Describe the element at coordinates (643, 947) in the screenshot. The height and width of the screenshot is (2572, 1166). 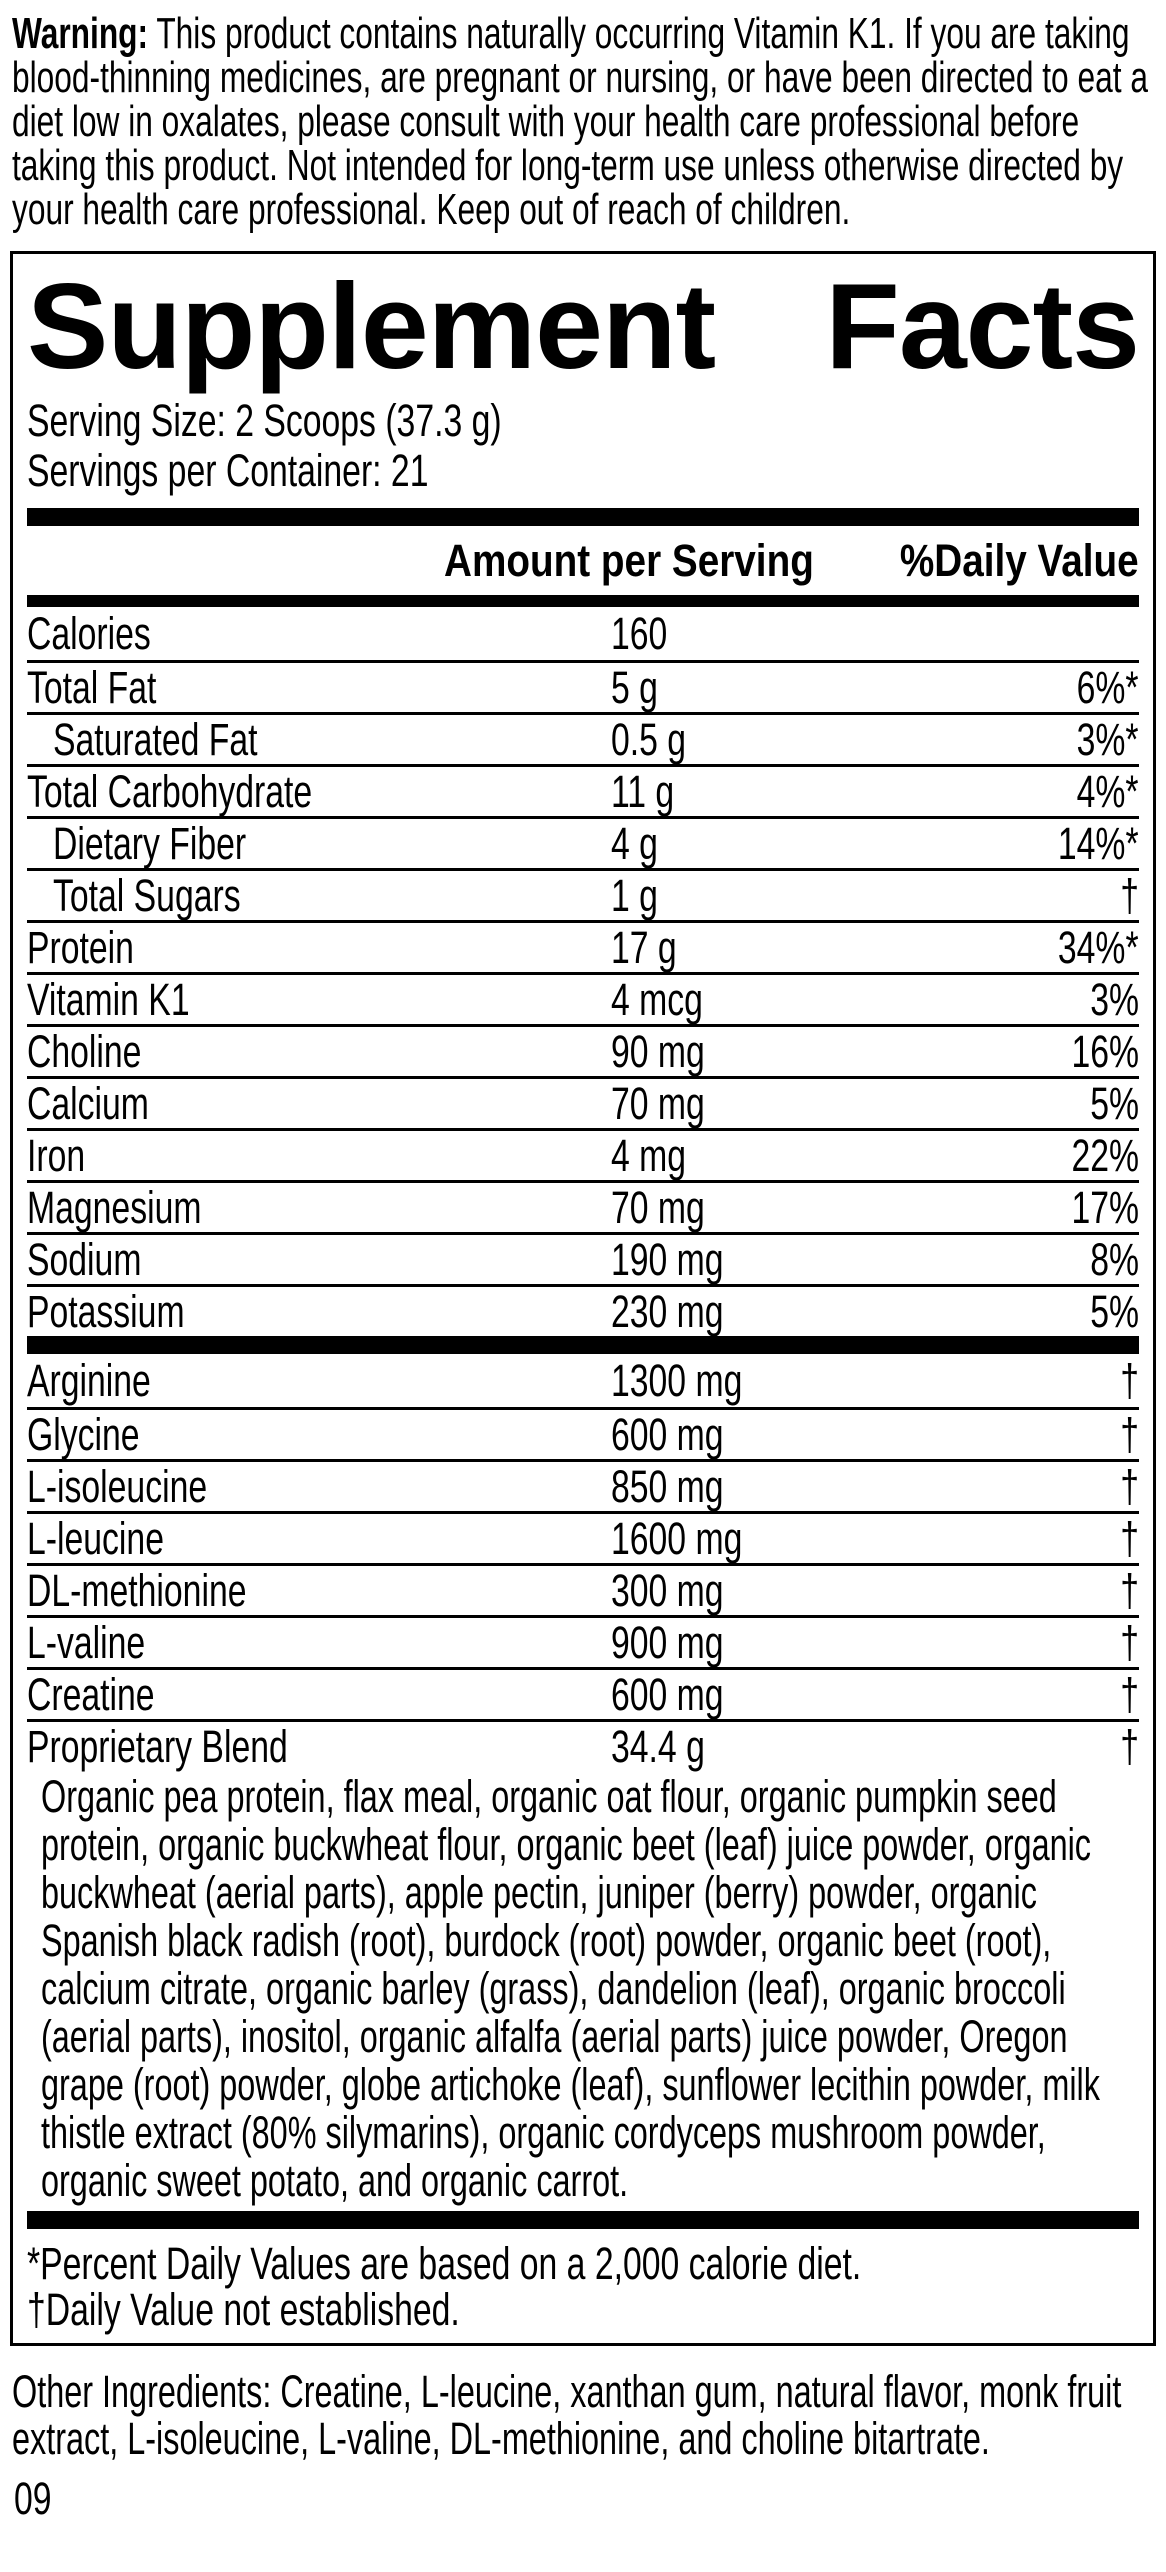
I see `amount-value: 17 g` at that location.